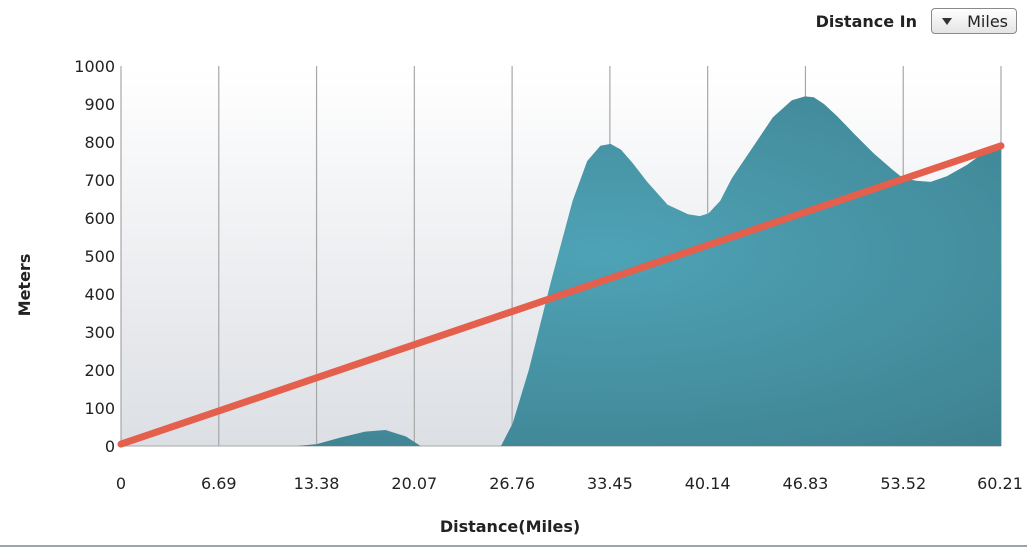 The width and height of the screenshot is (1027, 551). Describe the element at coordinates (610, 483) in the screenshot. I see `x-tick-label: 33.45` at that location.